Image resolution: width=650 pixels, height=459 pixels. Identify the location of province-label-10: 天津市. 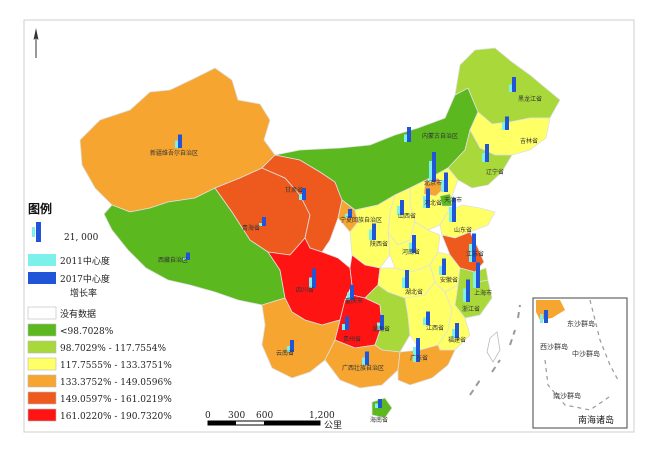
(453, 200).